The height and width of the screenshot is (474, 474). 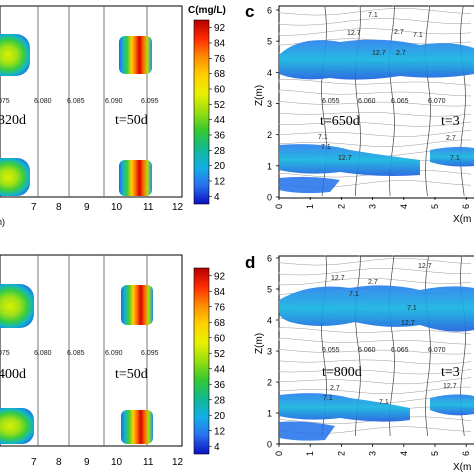 What do you see at coordinates (269, 11) in the screenshot?
I see `y-tick-label: 6` at bounding box center [269, 11].